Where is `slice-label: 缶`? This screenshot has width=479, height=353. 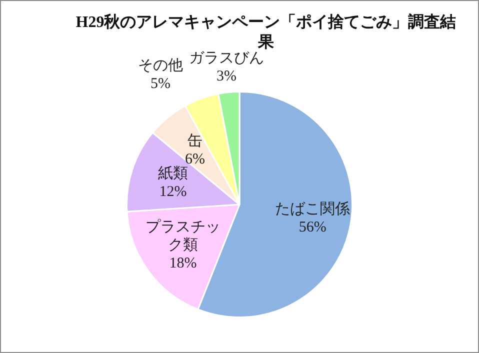
slice-label: 缶 is located at coordinates (194, 142).